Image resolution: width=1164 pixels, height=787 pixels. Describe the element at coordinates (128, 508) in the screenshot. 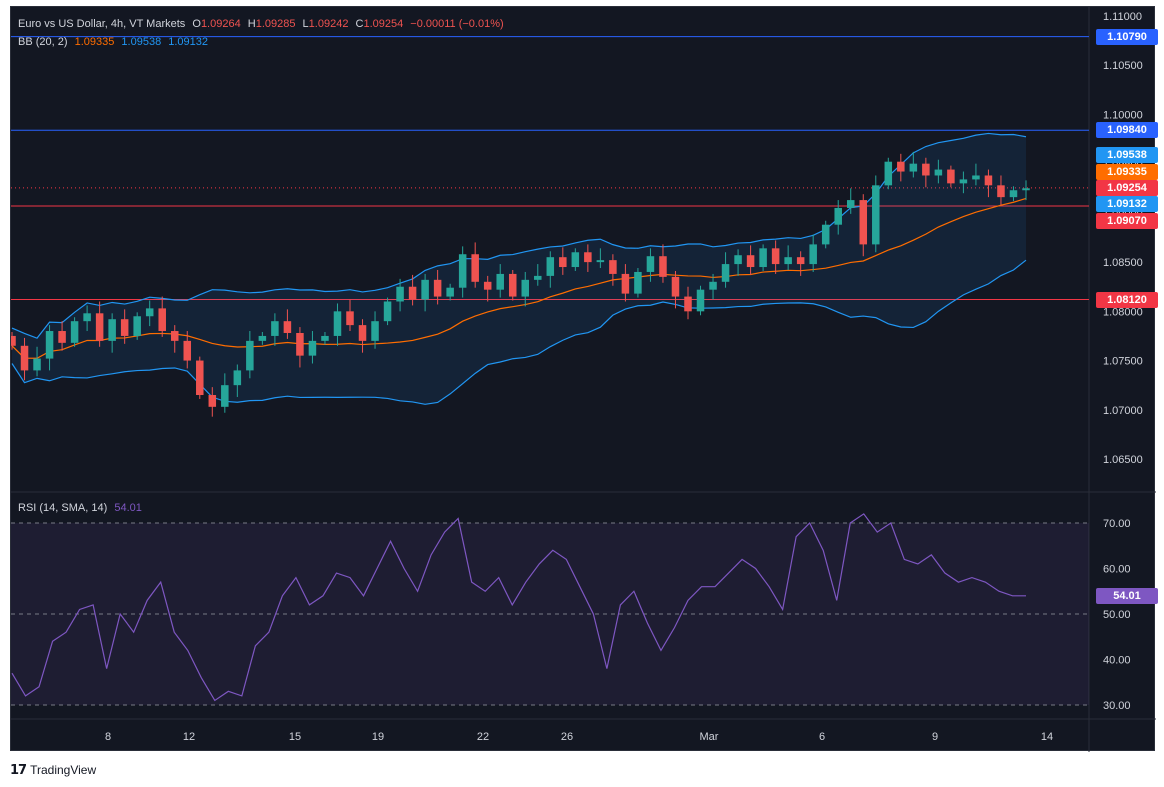

I see `rsi-legend-value: 54.01` at that location.